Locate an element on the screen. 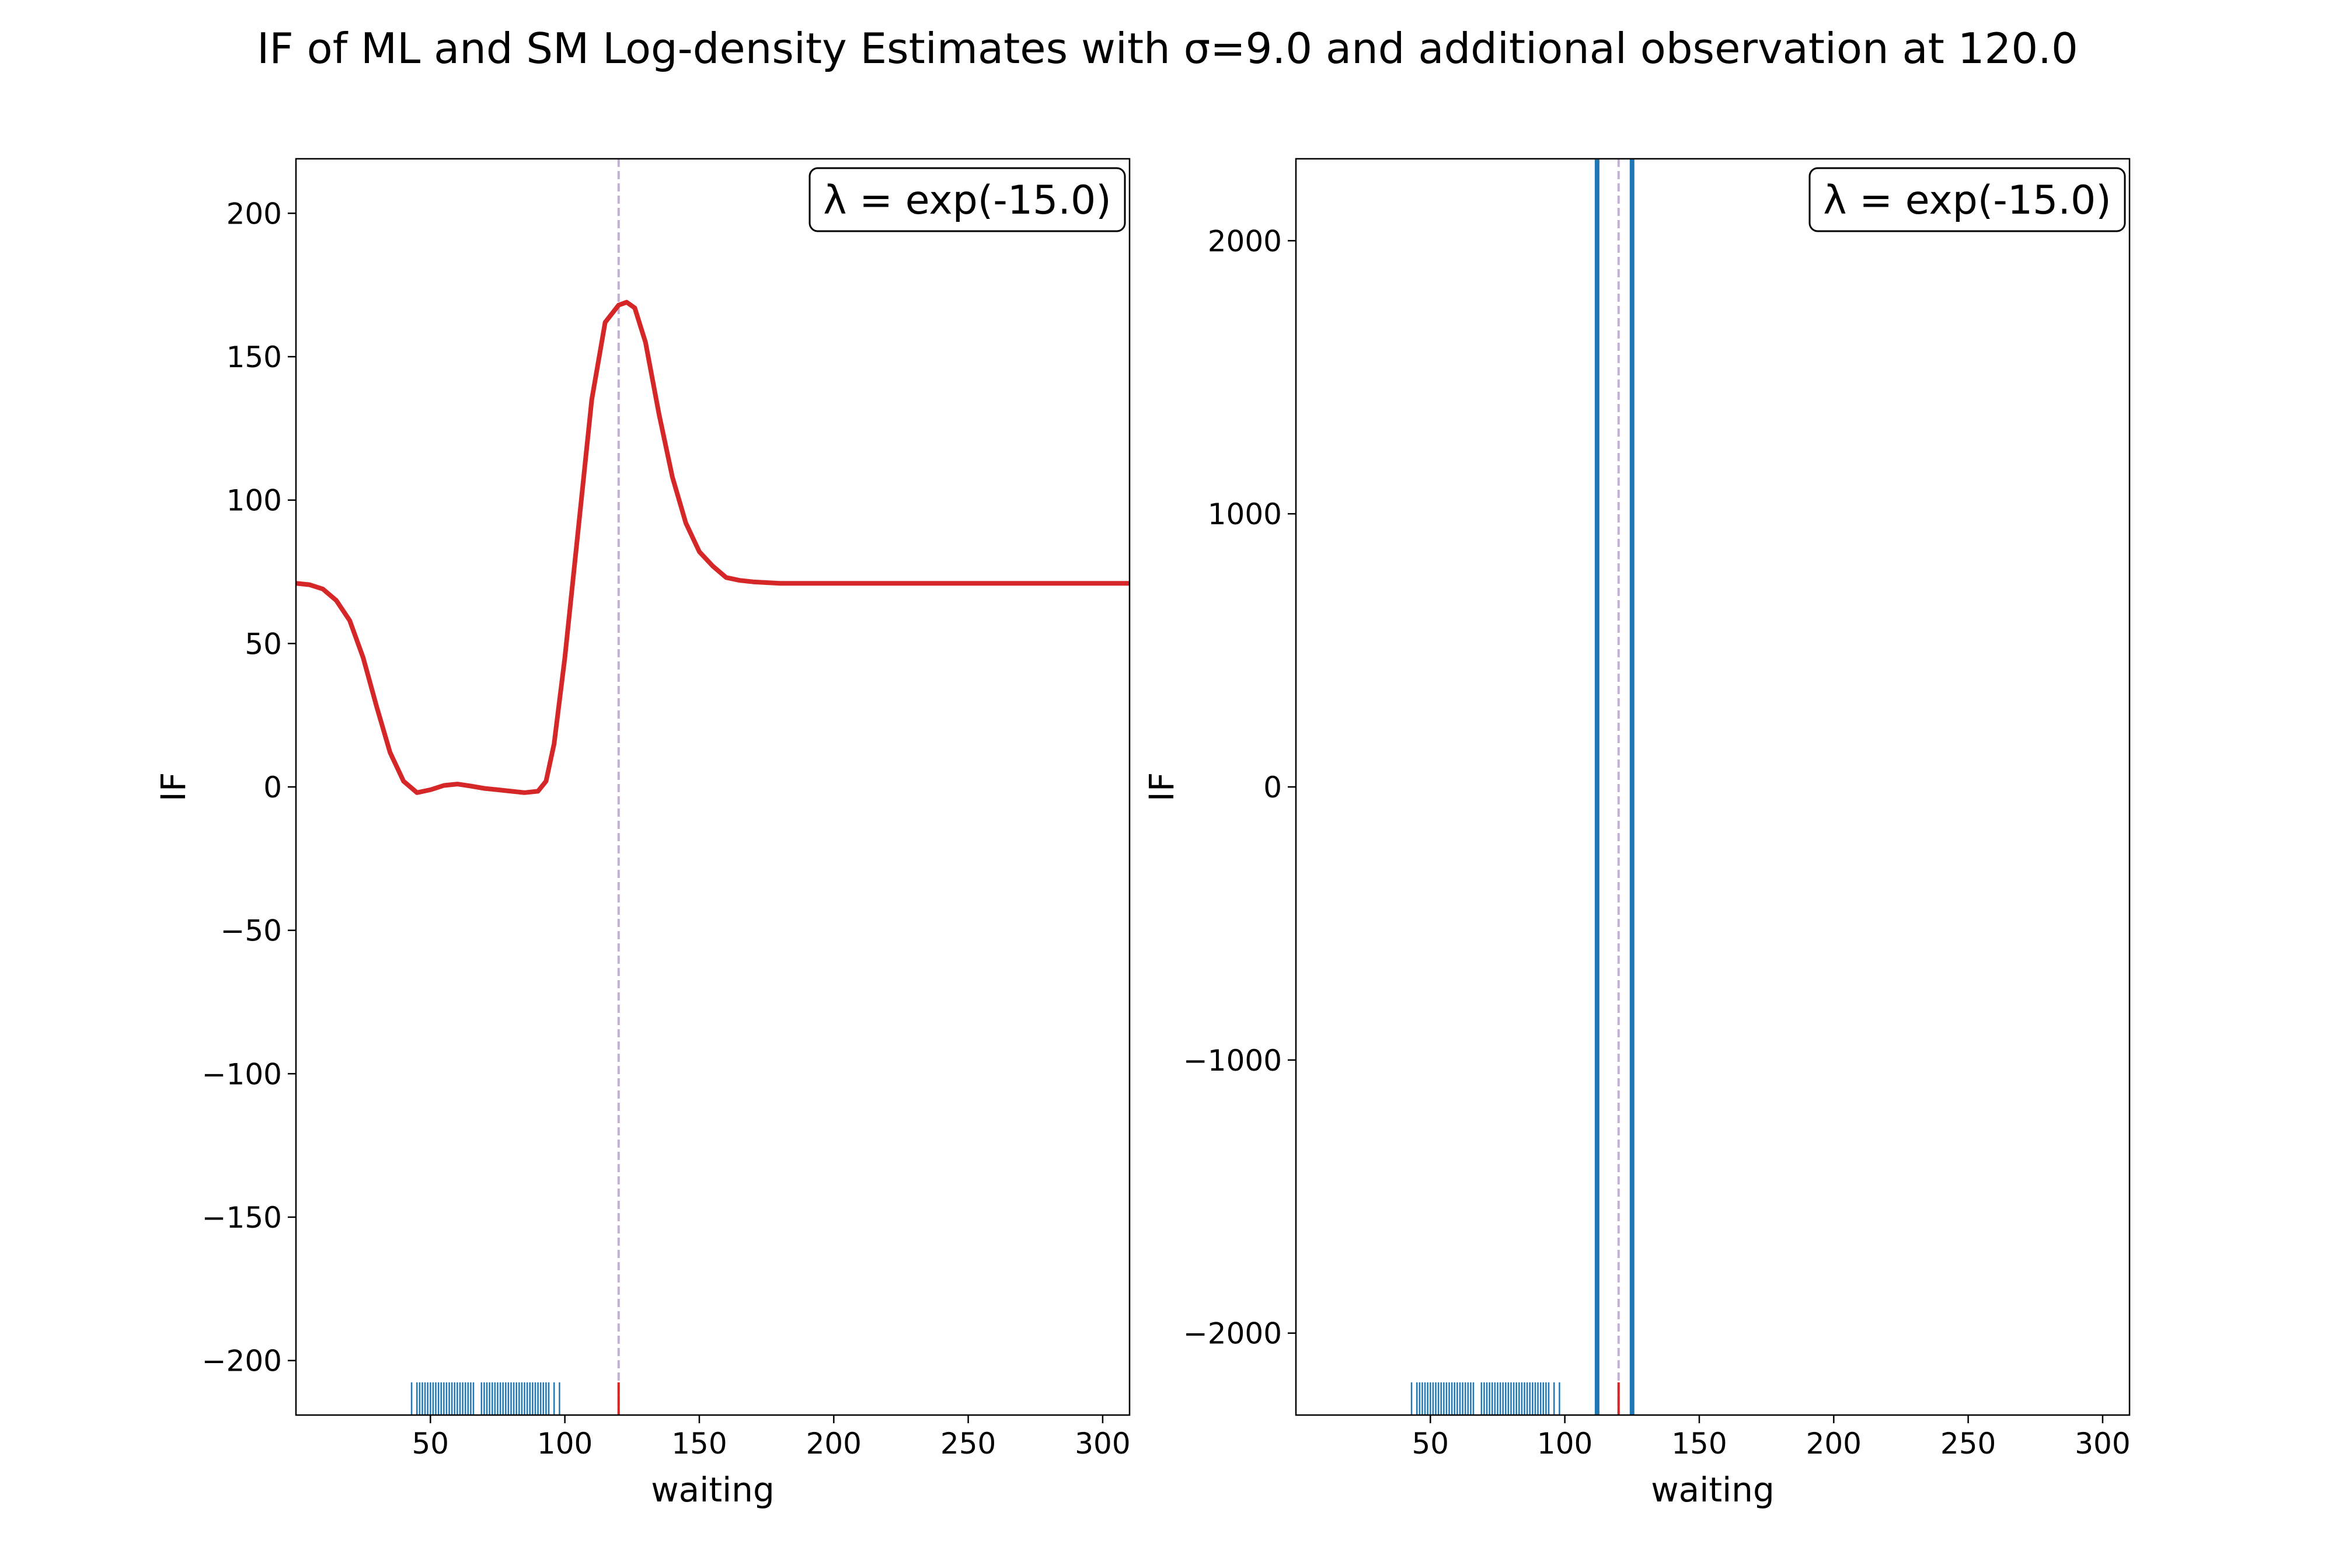 This screenshot has height=1568, width=2335. y-tick-label: −50 is located at coordinates (251, 931).